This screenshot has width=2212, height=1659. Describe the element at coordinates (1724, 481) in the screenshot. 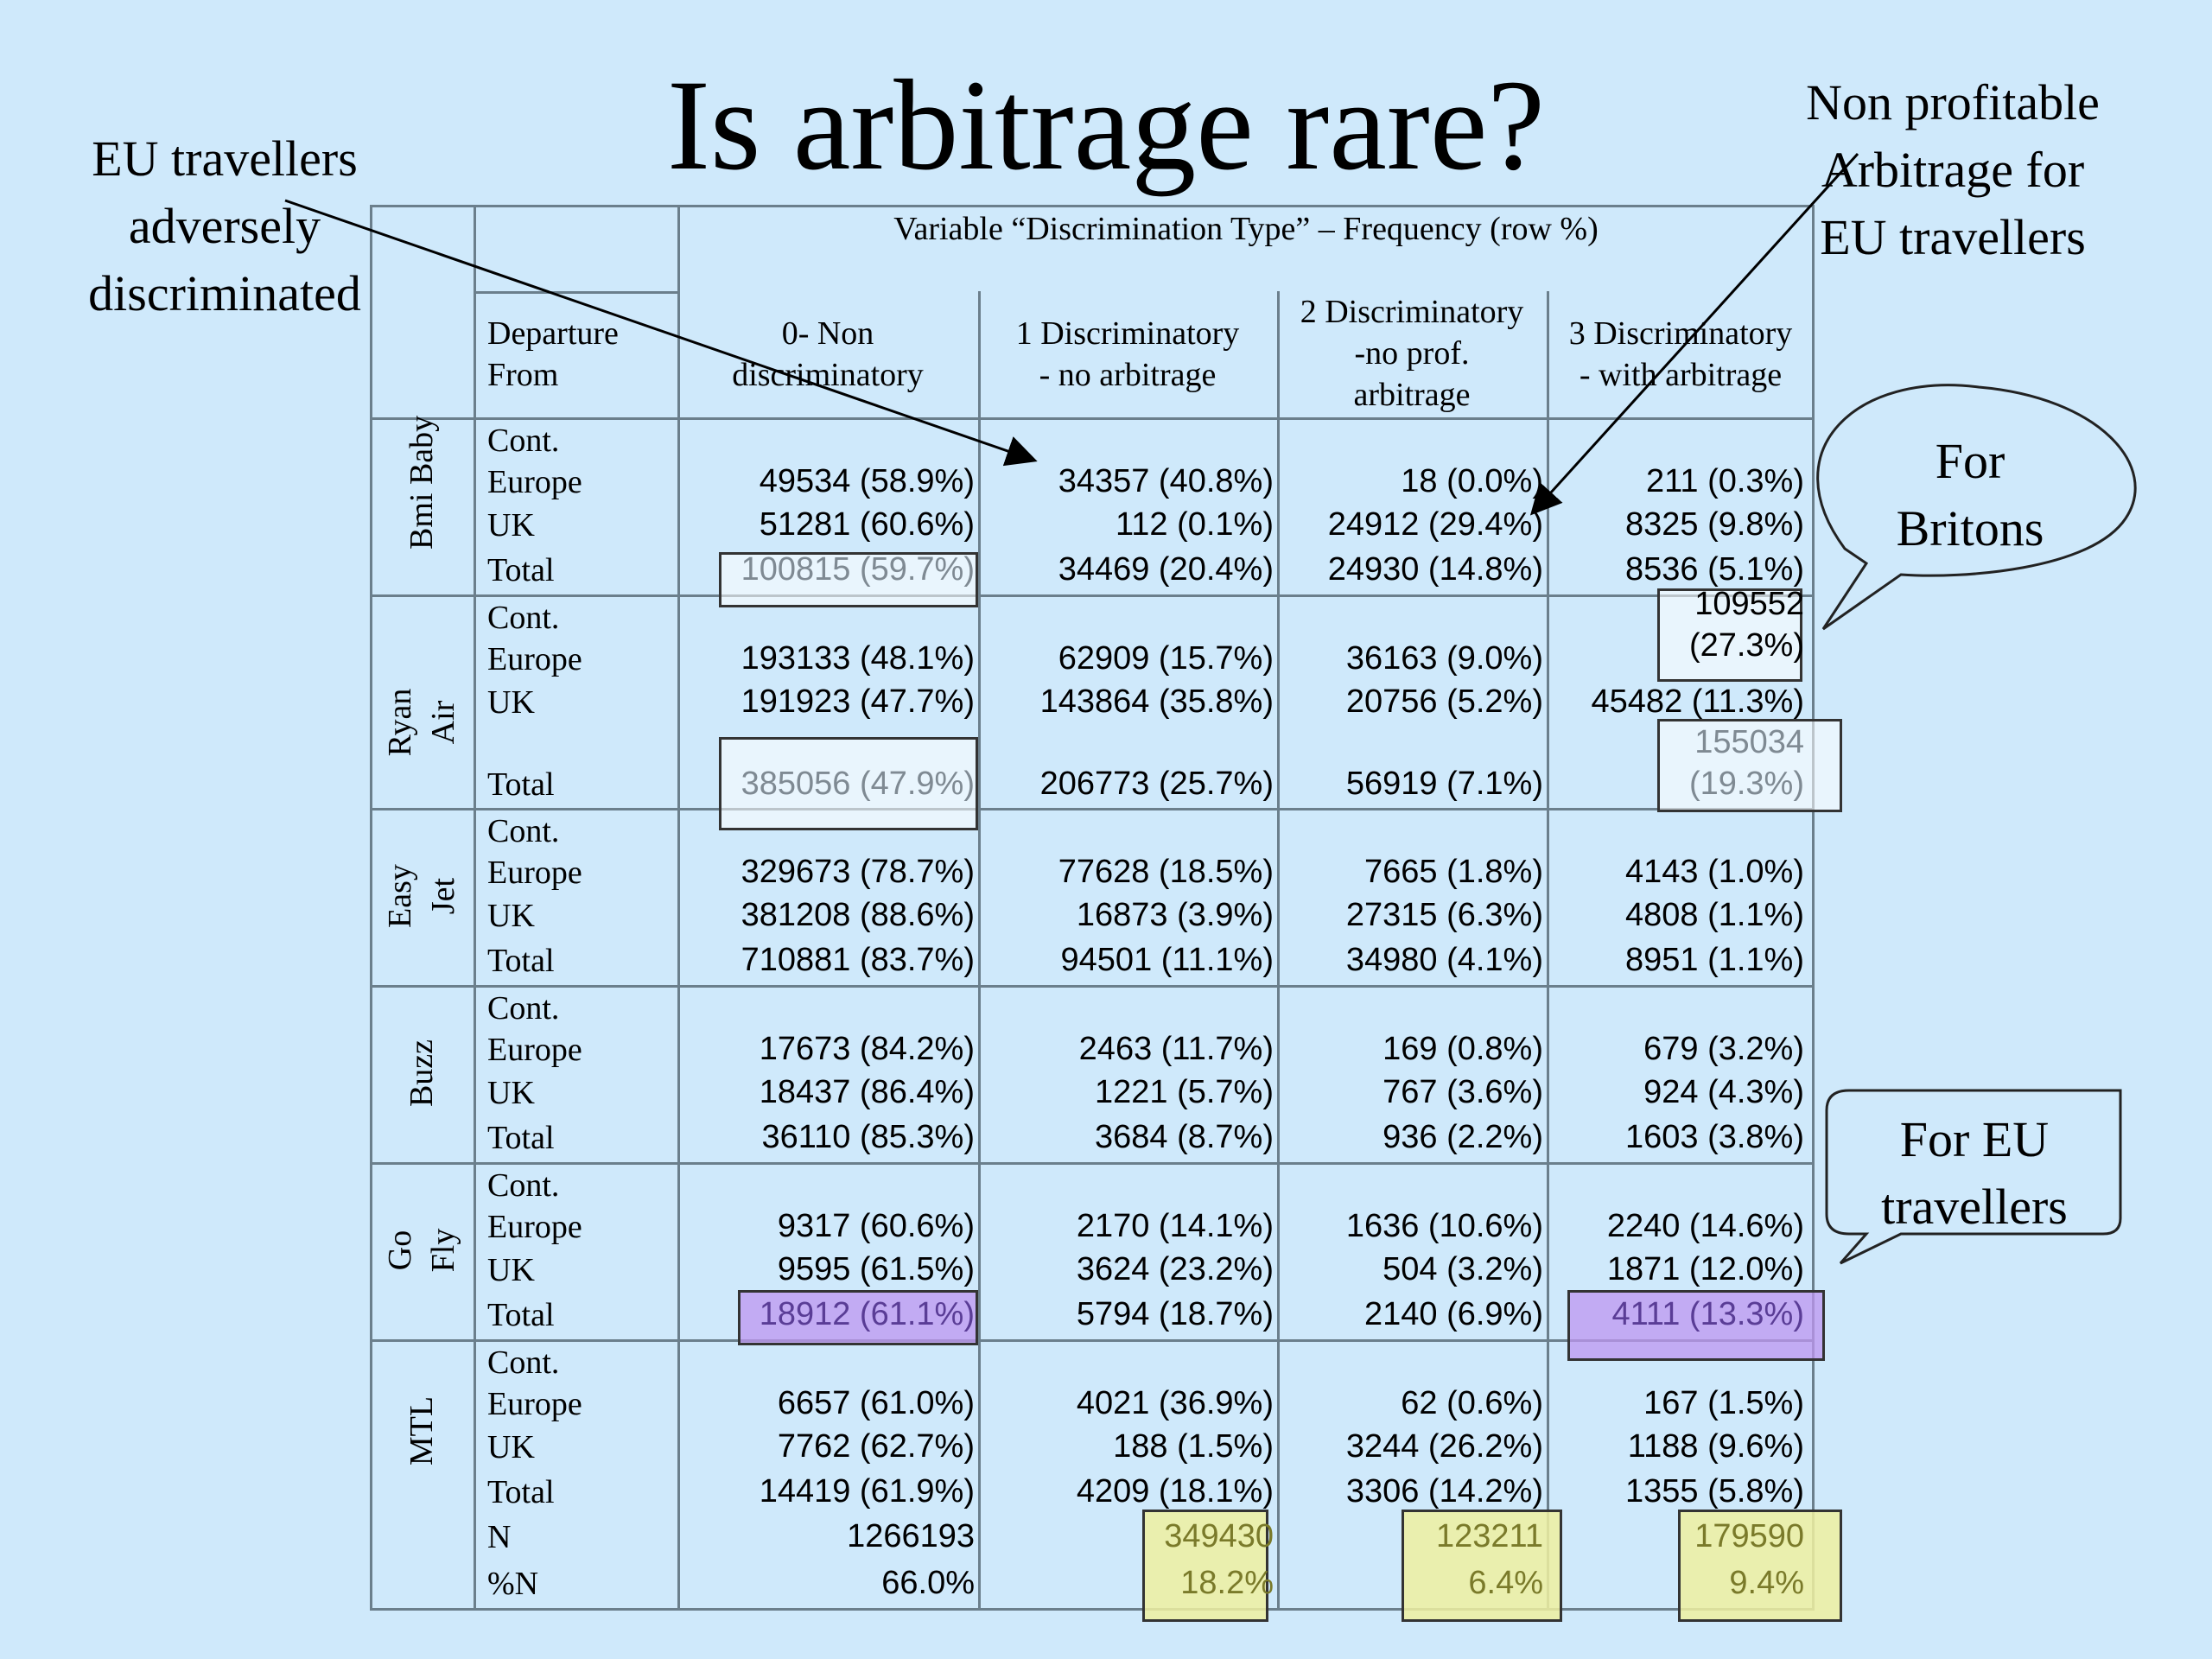

I see `table-cell: 211 (0.3%)` at that location.